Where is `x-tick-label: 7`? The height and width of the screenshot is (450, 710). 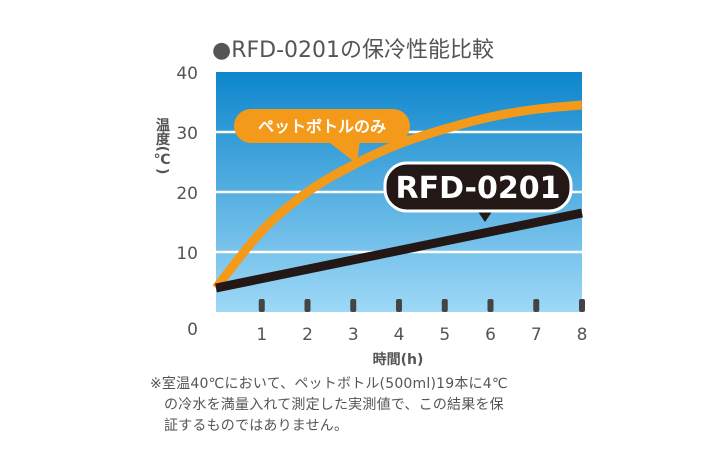 x-tick-label: 7 is located at coordinates (536, 335).